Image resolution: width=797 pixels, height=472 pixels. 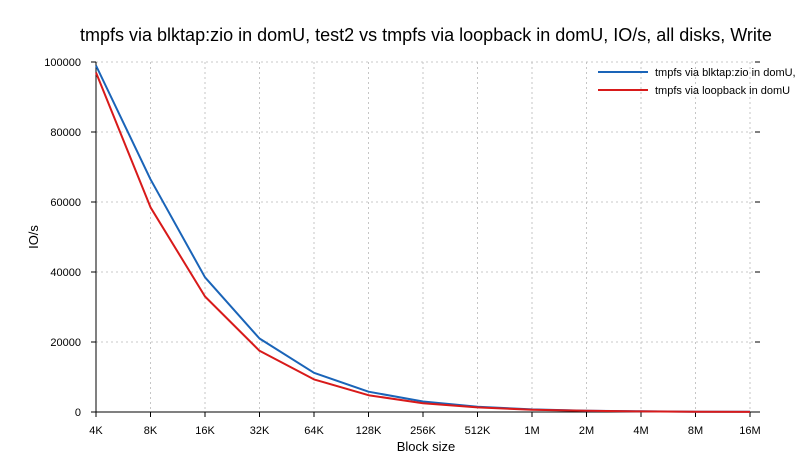 What do you see at coordinates (260, 431) in the screenshot?
I see `x-tick-label: 32K` at bounding box center [260, 431].